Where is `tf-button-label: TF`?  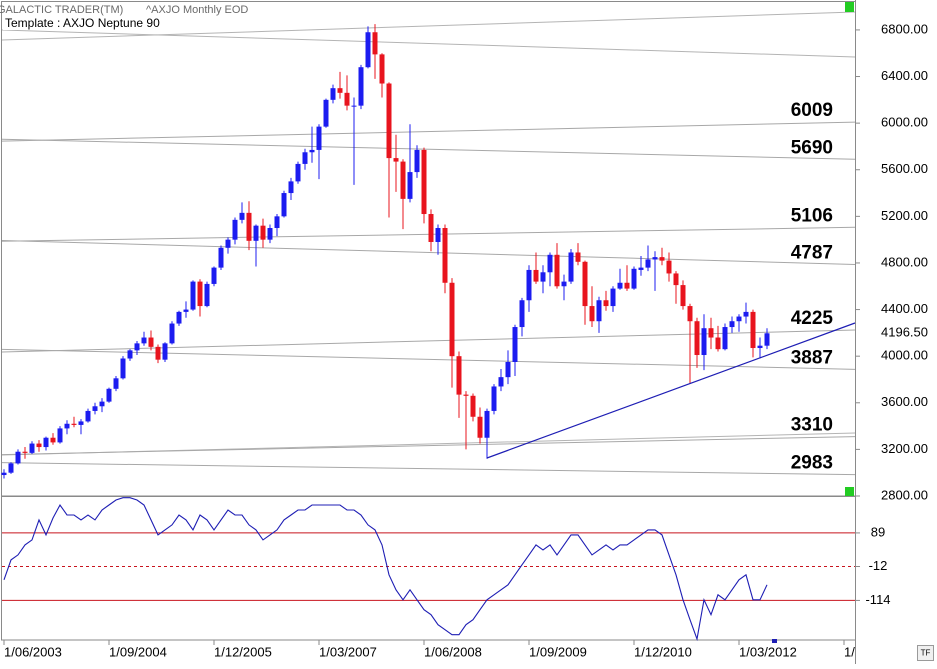 tf-button-label: TF is located at coordinates (926, 653).